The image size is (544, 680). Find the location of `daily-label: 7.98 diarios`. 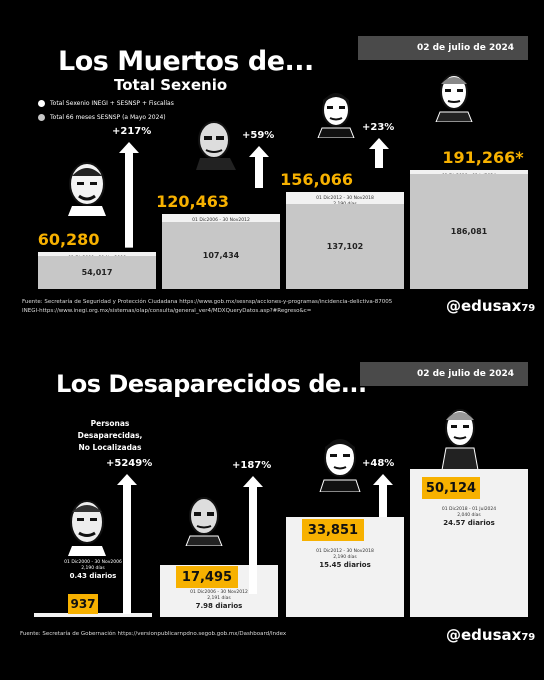

daily-label: 7.98 diarios is located at coordinates (219, 606).